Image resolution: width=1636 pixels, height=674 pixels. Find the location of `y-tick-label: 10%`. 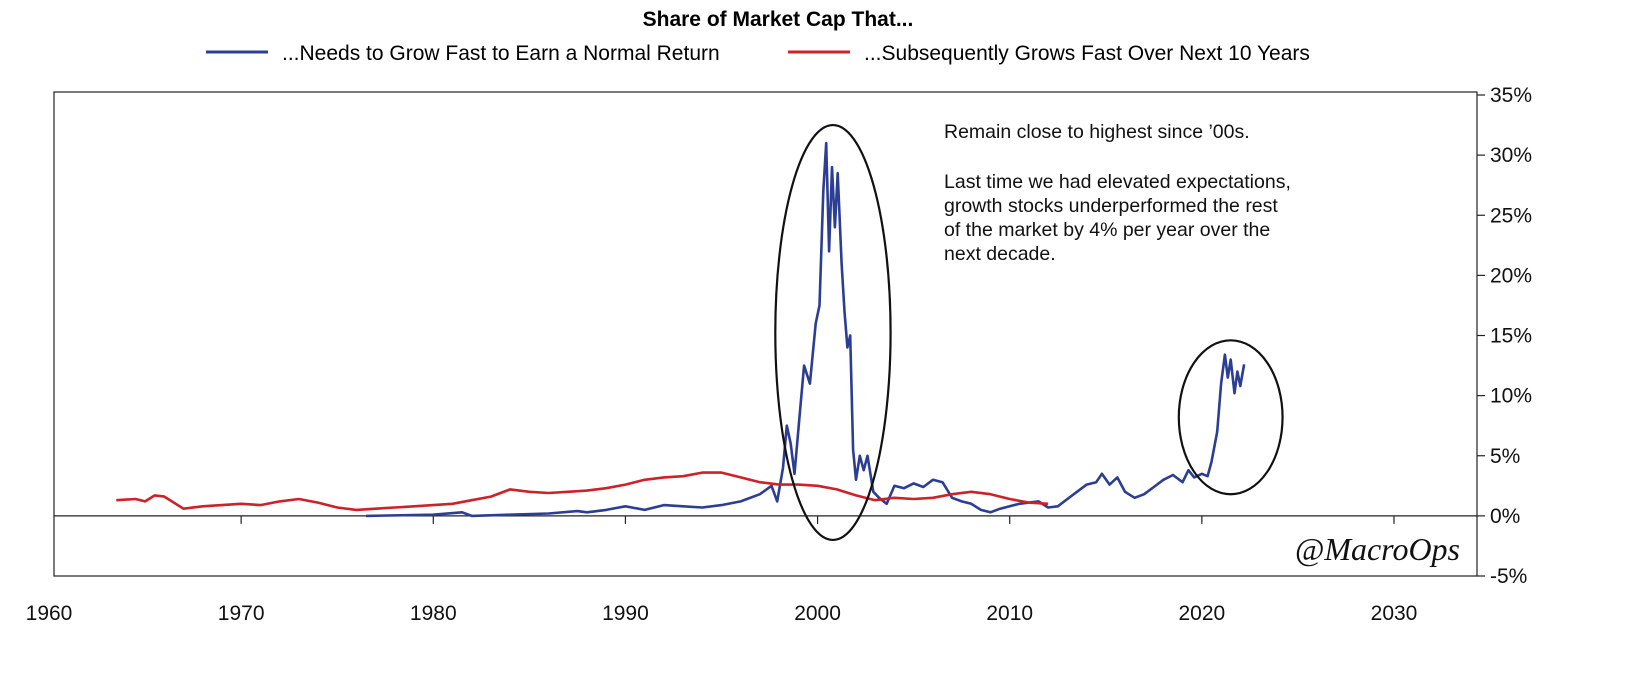

y-tick-label: 10% is located at coordinates (1511, 396).